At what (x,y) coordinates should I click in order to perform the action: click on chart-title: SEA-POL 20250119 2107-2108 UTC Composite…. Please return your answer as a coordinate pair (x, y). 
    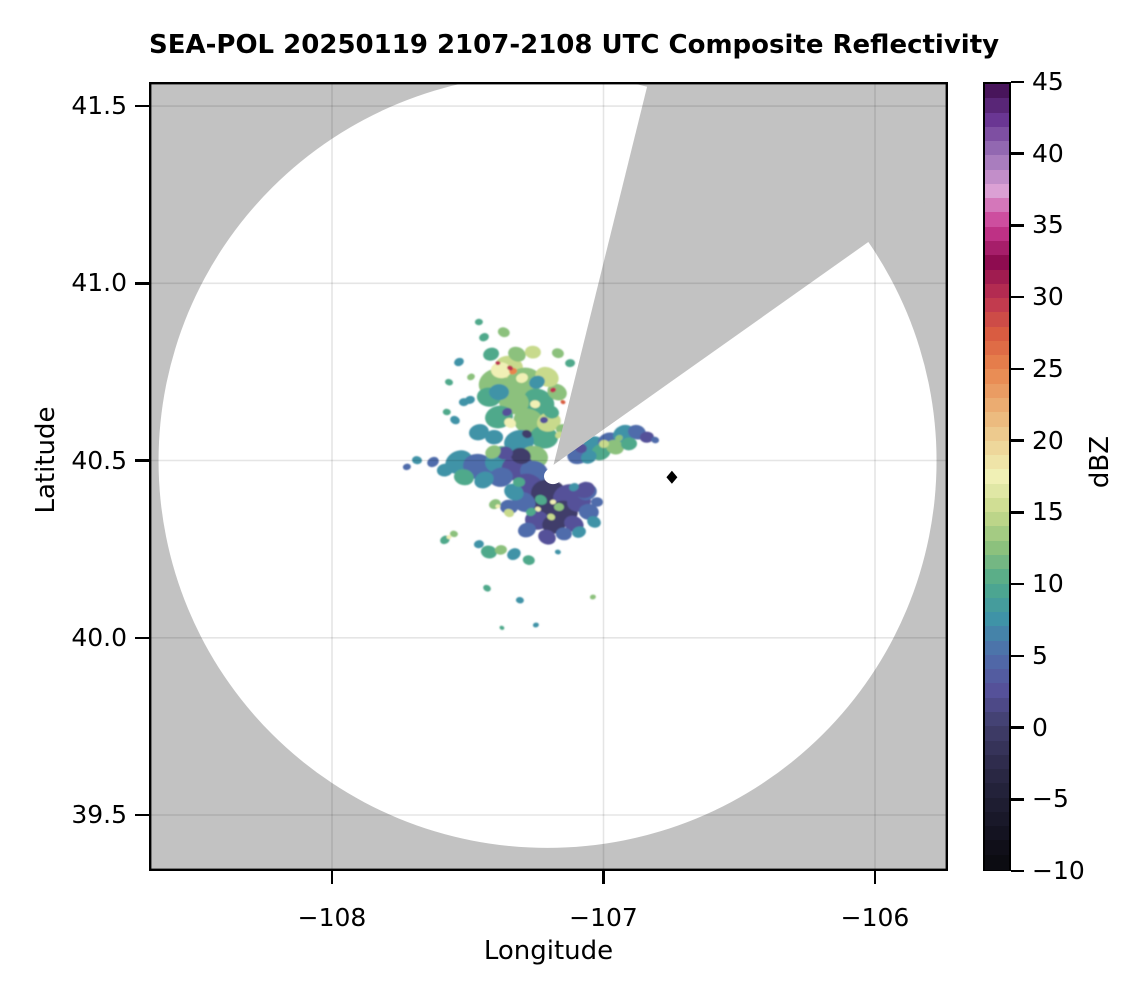
    Looking at the image, I should click on (574, 45).